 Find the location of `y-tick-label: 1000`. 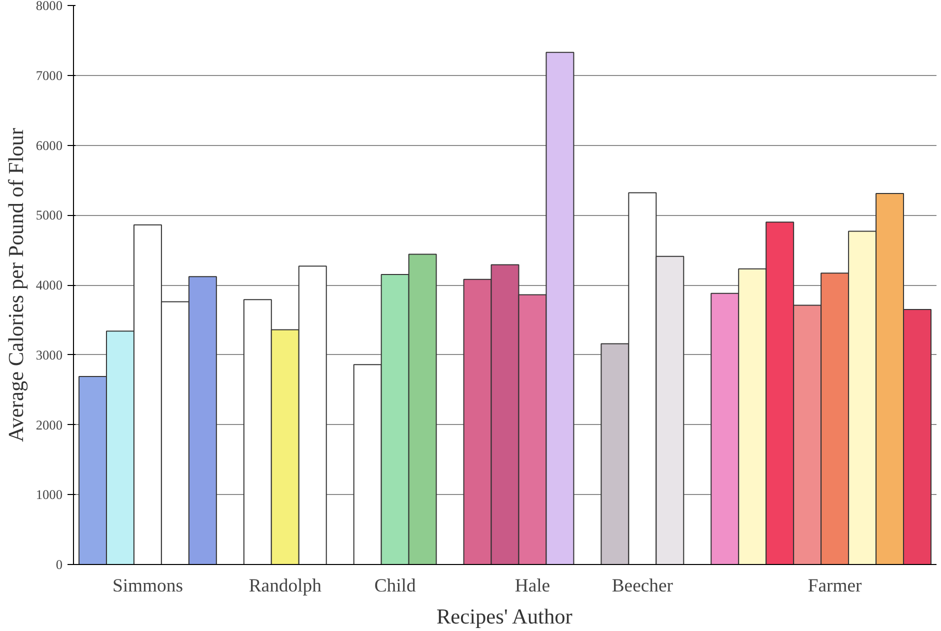

y-tick-label: 1000 is located at coordinates (49, 494).